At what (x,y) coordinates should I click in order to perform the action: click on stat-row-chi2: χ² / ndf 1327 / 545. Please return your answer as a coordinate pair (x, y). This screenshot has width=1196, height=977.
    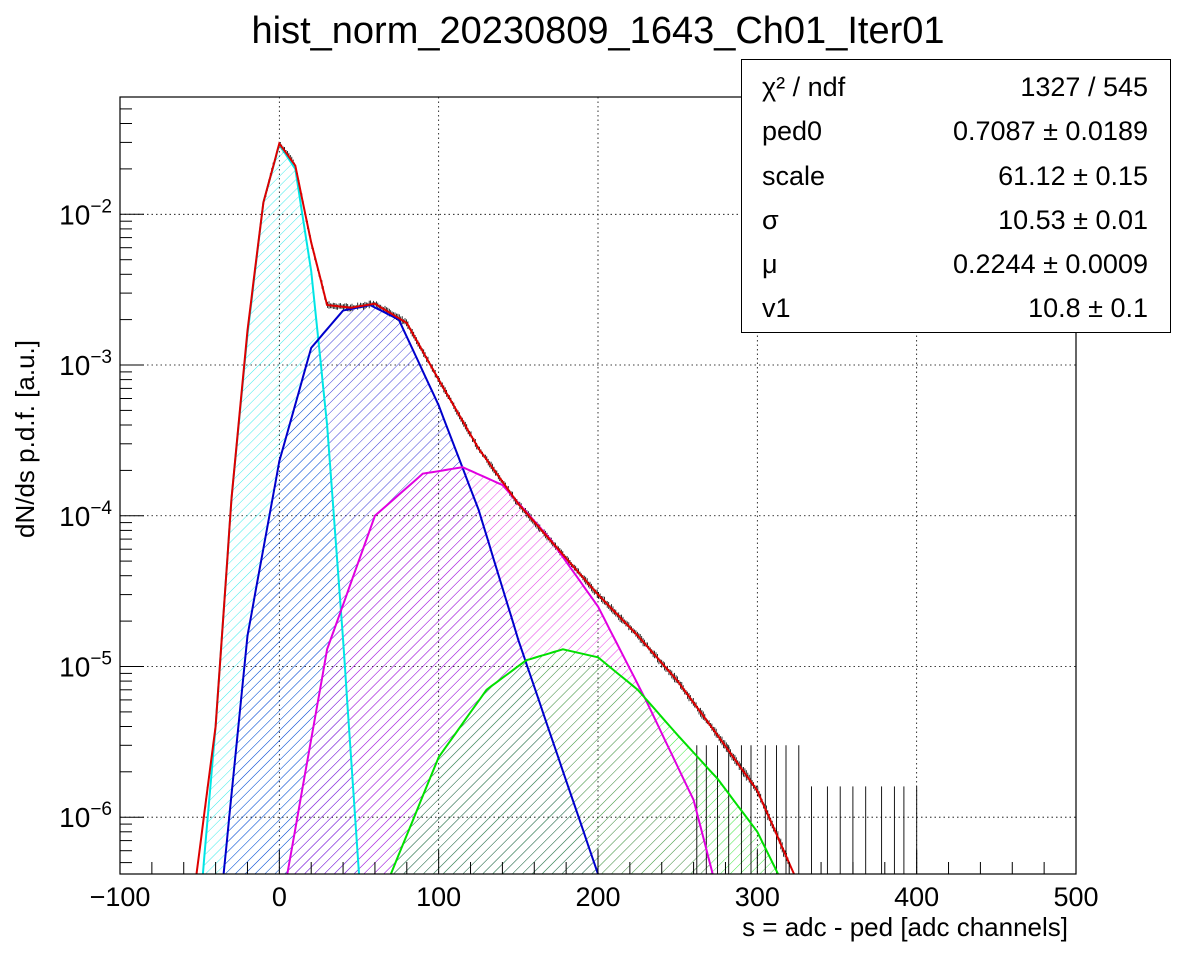
    Looking at the image, I should click on (956, 94).